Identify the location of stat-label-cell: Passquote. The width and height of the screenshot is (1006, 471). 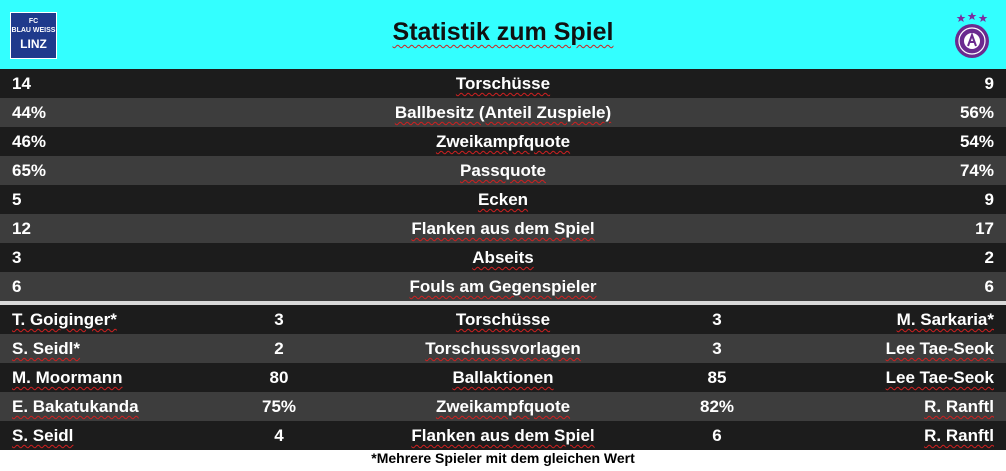
(503, 171).